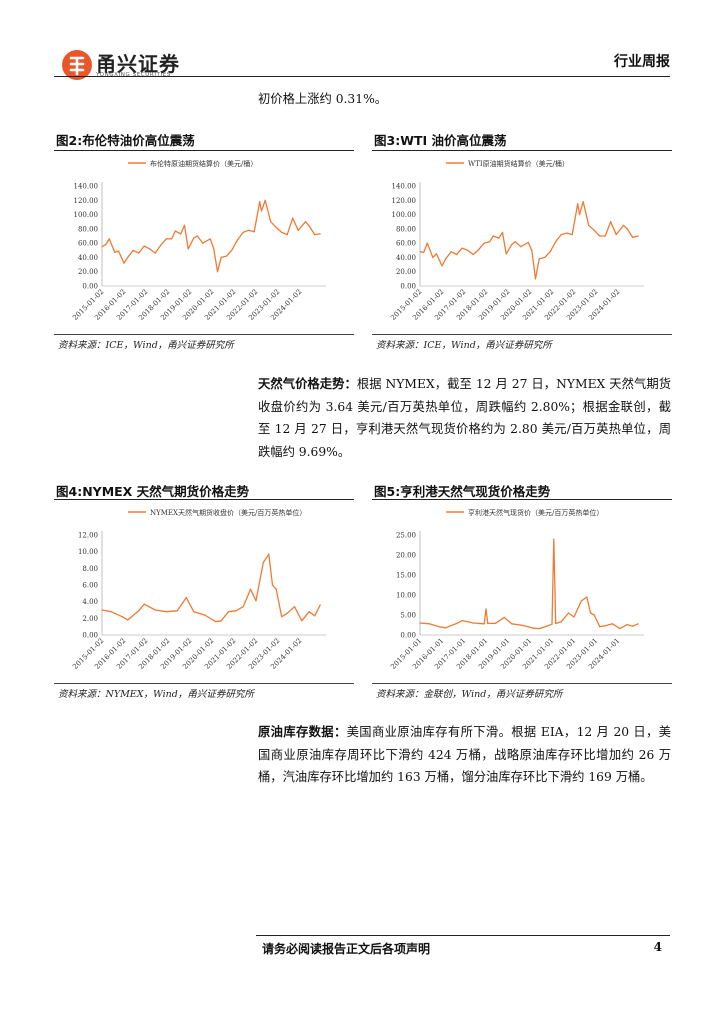 This screenshot has width=724, height=1024. Describe the element at coordinates (203, 163) in the screenshot. I see `legend-label: 布伦特原油期货结算价（美元/桶）` at that location.